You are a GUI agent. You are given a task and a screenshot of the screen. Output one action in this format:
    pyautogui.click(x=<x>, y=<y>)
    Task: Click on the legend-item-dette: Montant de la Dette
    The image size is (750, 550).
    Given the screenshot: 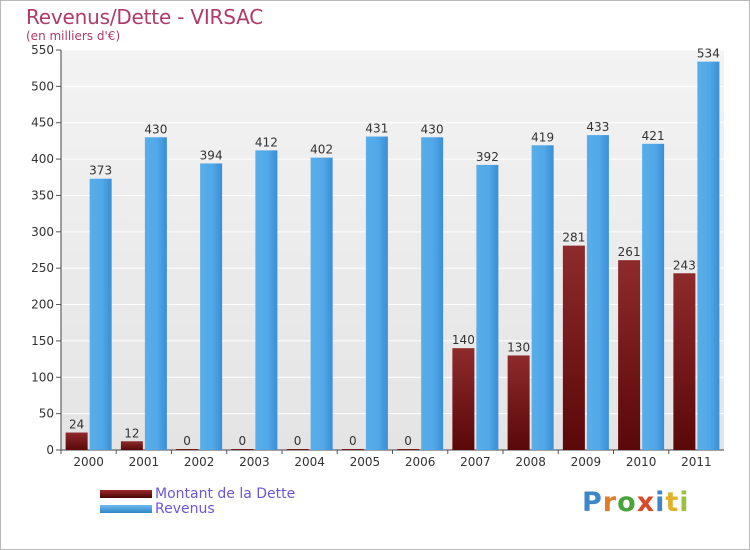 What is the action you would take?
    pyautogui.click(x=220, y=494)
    